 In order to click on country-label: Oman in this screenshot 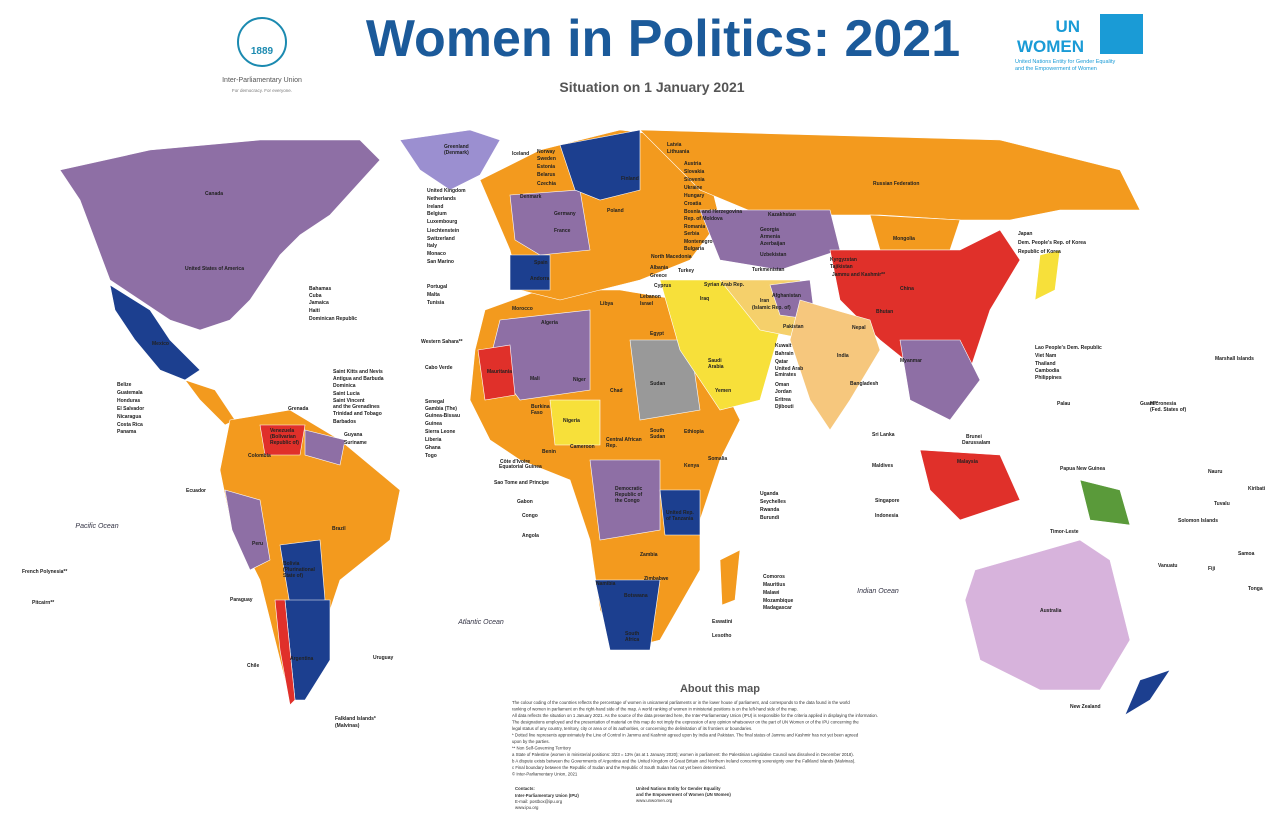, I will do `click(782, 385)`.